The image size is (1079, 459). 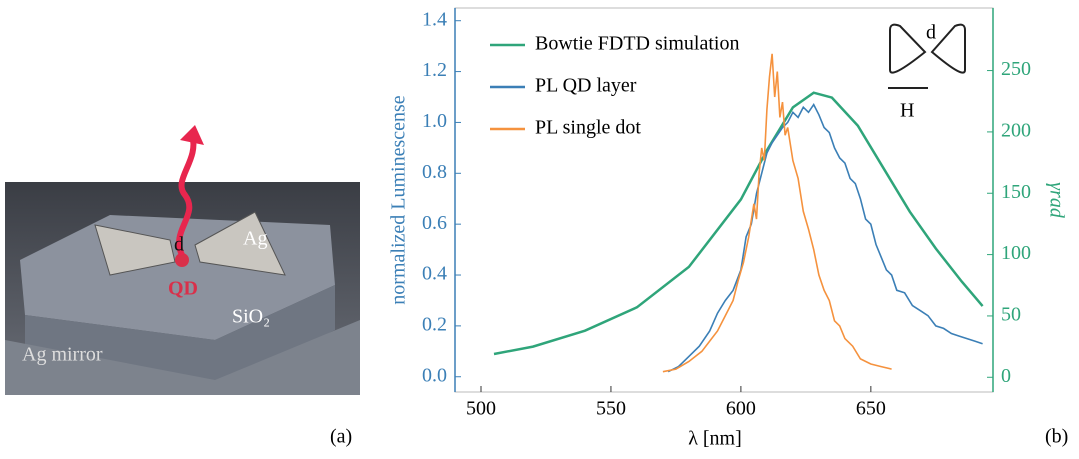 What do you see at coordinates (341, 437) in the screenshot?
I see `panel-label: (a)` at bounding box center [341, 437].